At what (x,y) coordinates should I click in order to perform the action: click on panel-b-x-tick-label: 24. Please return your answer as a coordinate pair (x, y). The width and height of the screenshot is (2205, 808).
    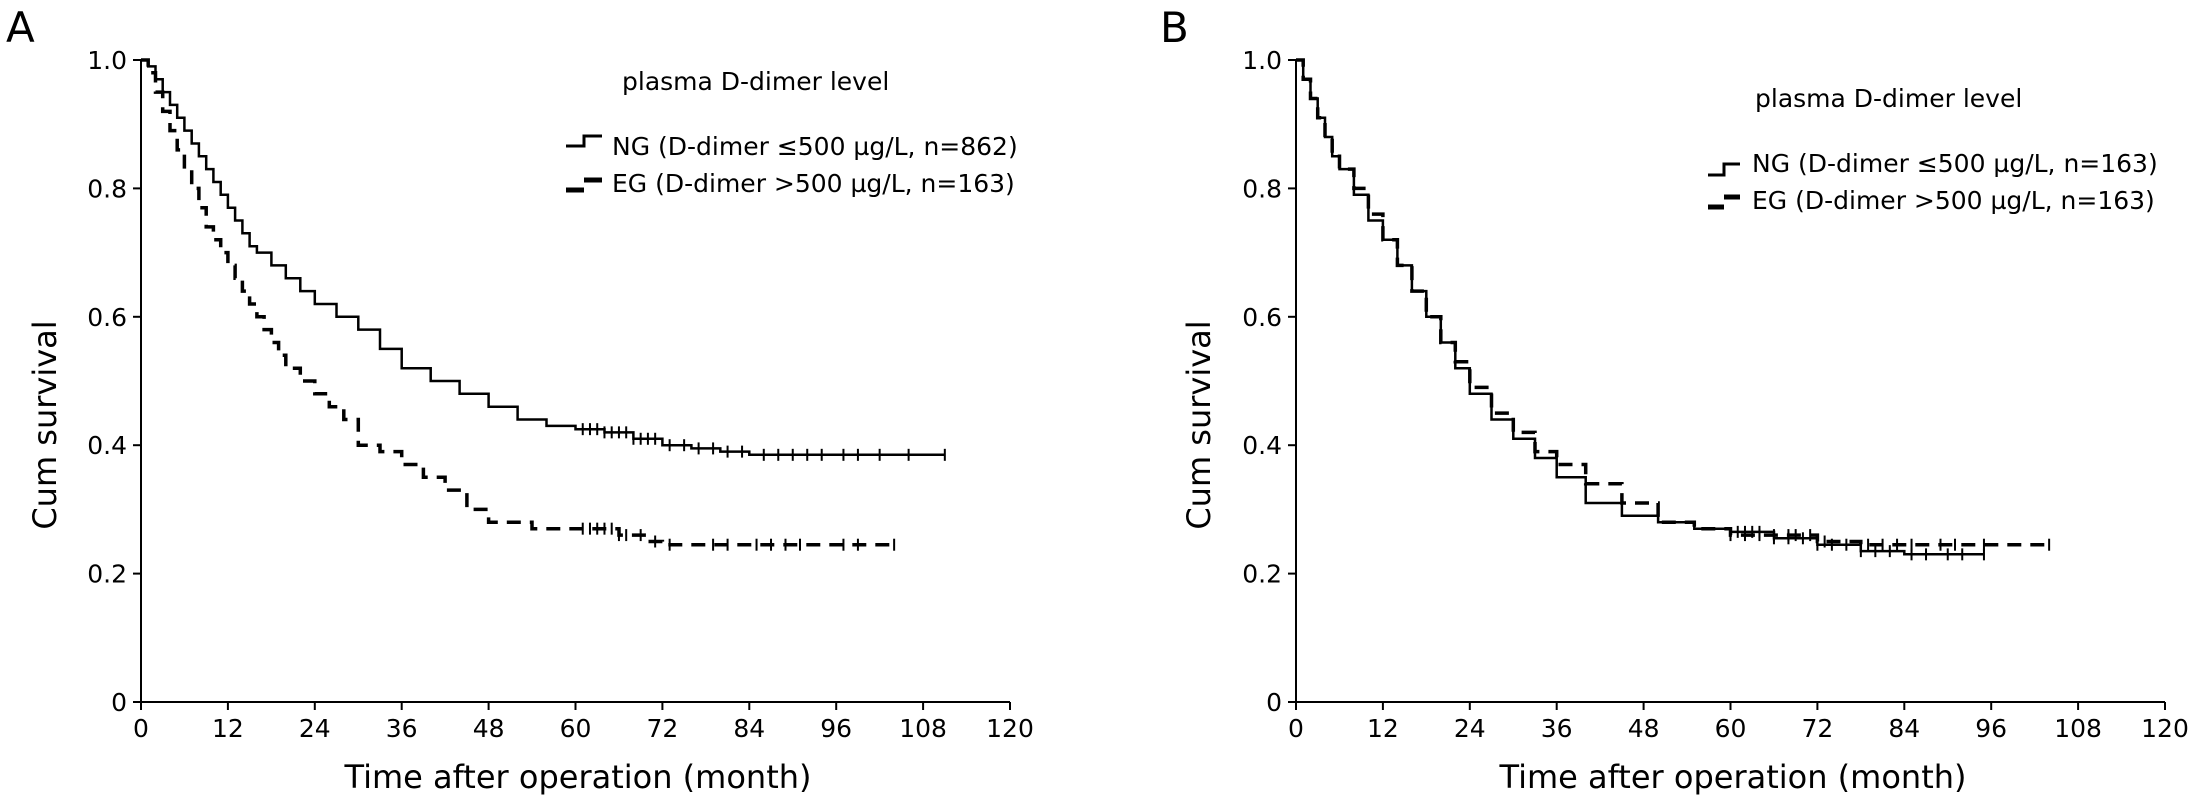
    Looking at the image, I should click on (1470, 728).